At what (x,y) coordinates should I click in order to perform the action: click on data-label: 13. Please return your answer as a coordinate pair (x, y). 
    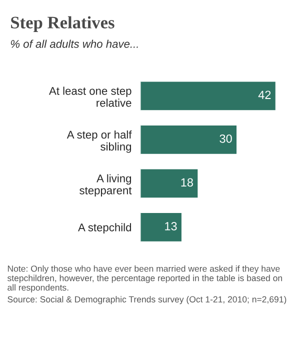
    Looking at the image, I should click on (171, 226).